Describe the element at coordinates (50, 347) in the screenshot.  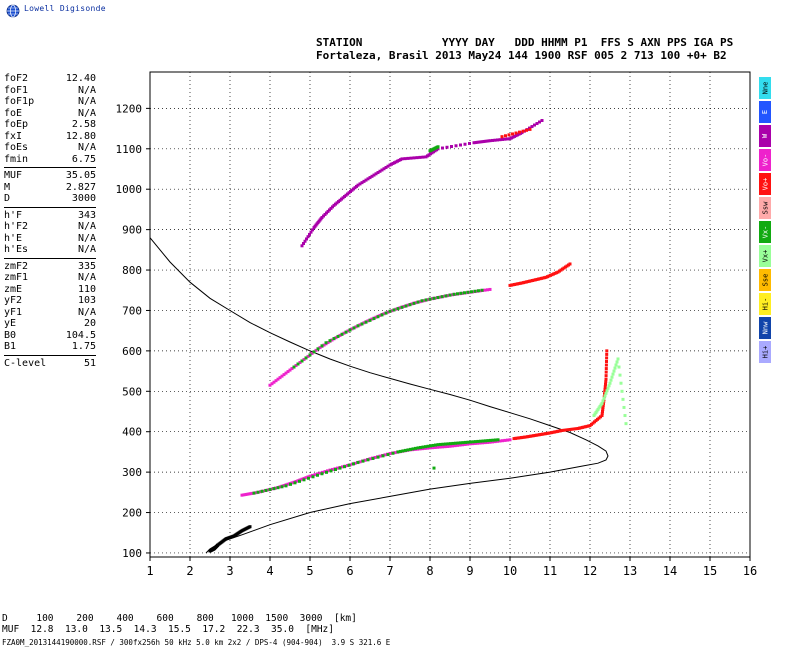
I see `param-row: B1 1.75` at that location.